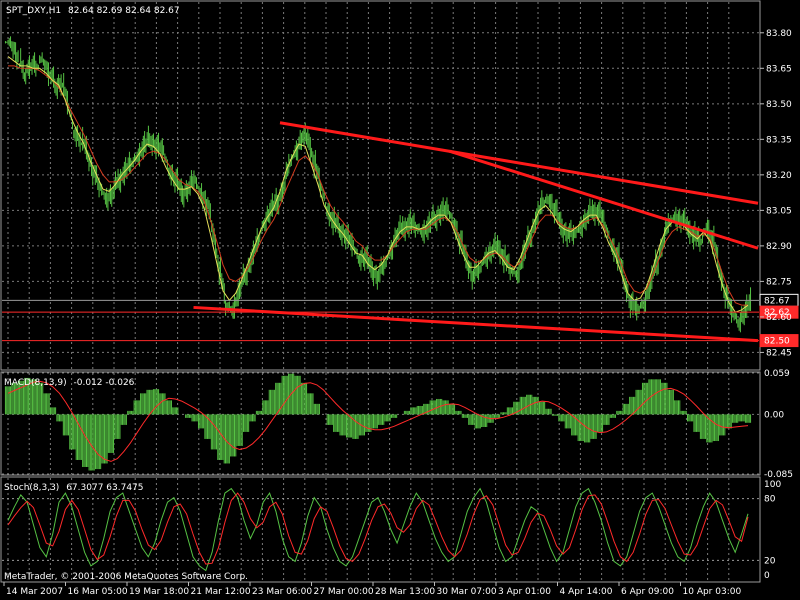 This screenshot has height=600, width=800. I want to click on price-tick-label: 82.60, so click(779, 318).